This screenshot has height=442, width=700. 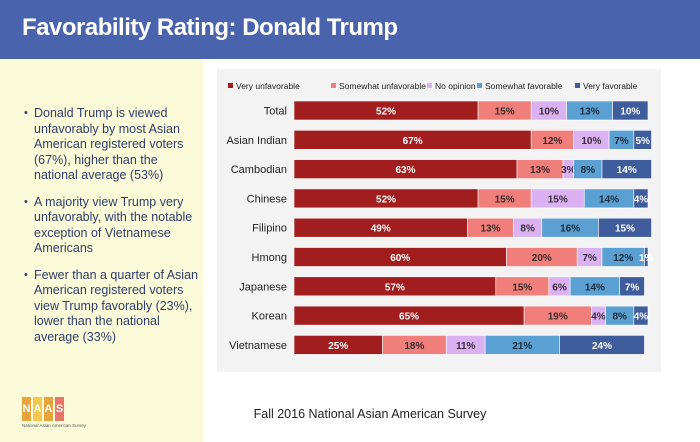 What do you see at coordinates (259, 170) in the screenshot?
I see `category-label: Cambodian` at bounding box center [259, 170].